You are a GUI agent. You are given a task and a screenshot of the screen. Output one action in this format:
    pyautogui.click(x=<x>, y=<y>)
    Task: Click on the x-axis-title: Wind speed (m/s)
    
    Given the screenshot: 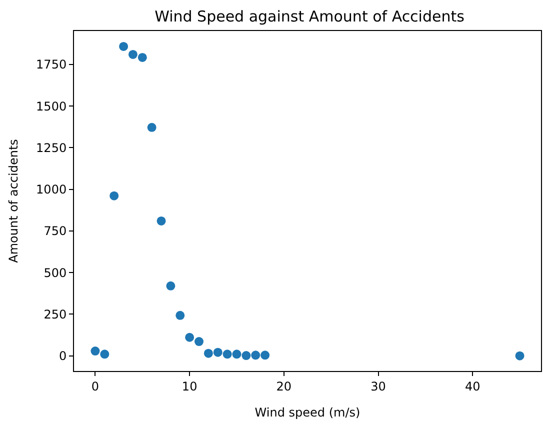 What is the action you would take?
    pyautogui.click(x=307, y=412)
    